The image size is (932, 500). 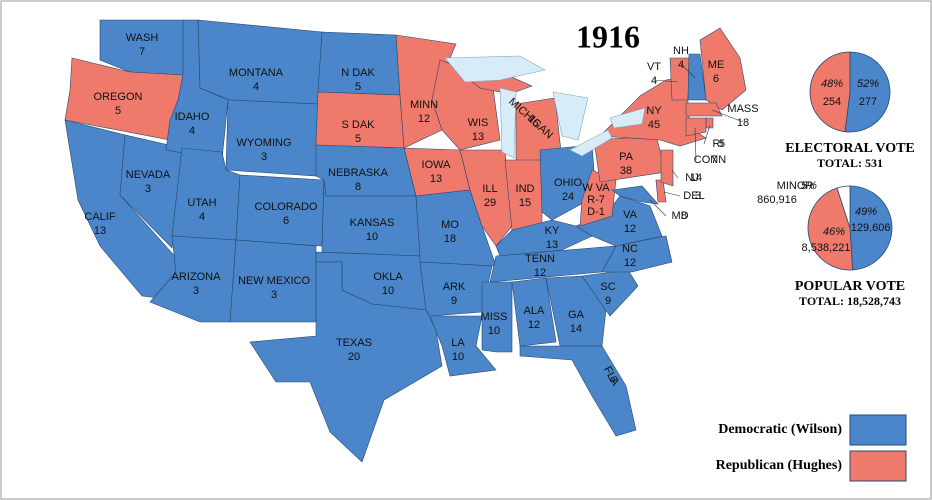 What do you see at coordinates (450, 225) in the screenshot?
I see `state-name: MO` at bounding box center [450, 225].